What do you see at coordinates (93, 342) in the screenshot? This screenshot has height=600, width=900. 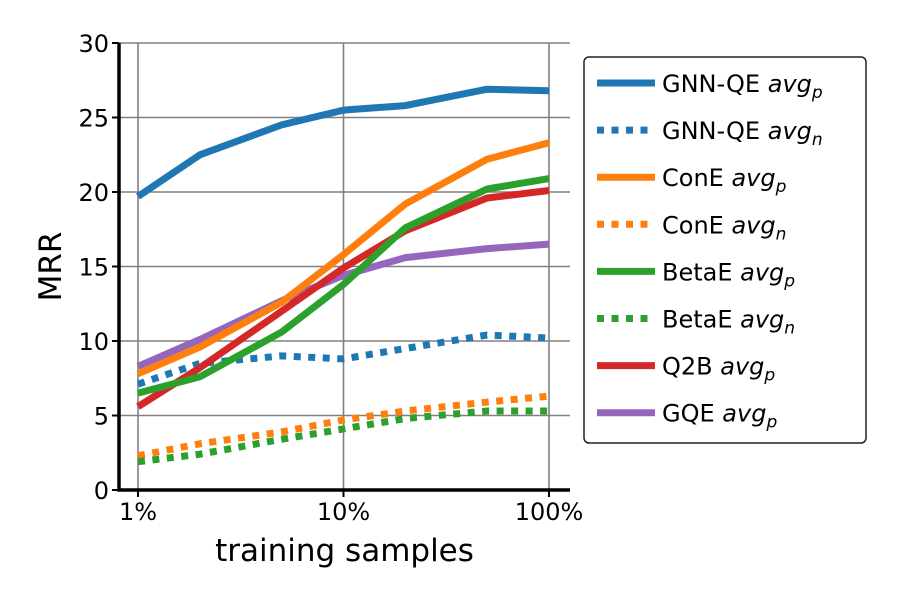 I see `y-tick-label: 10` at bounding box center [93, 342].